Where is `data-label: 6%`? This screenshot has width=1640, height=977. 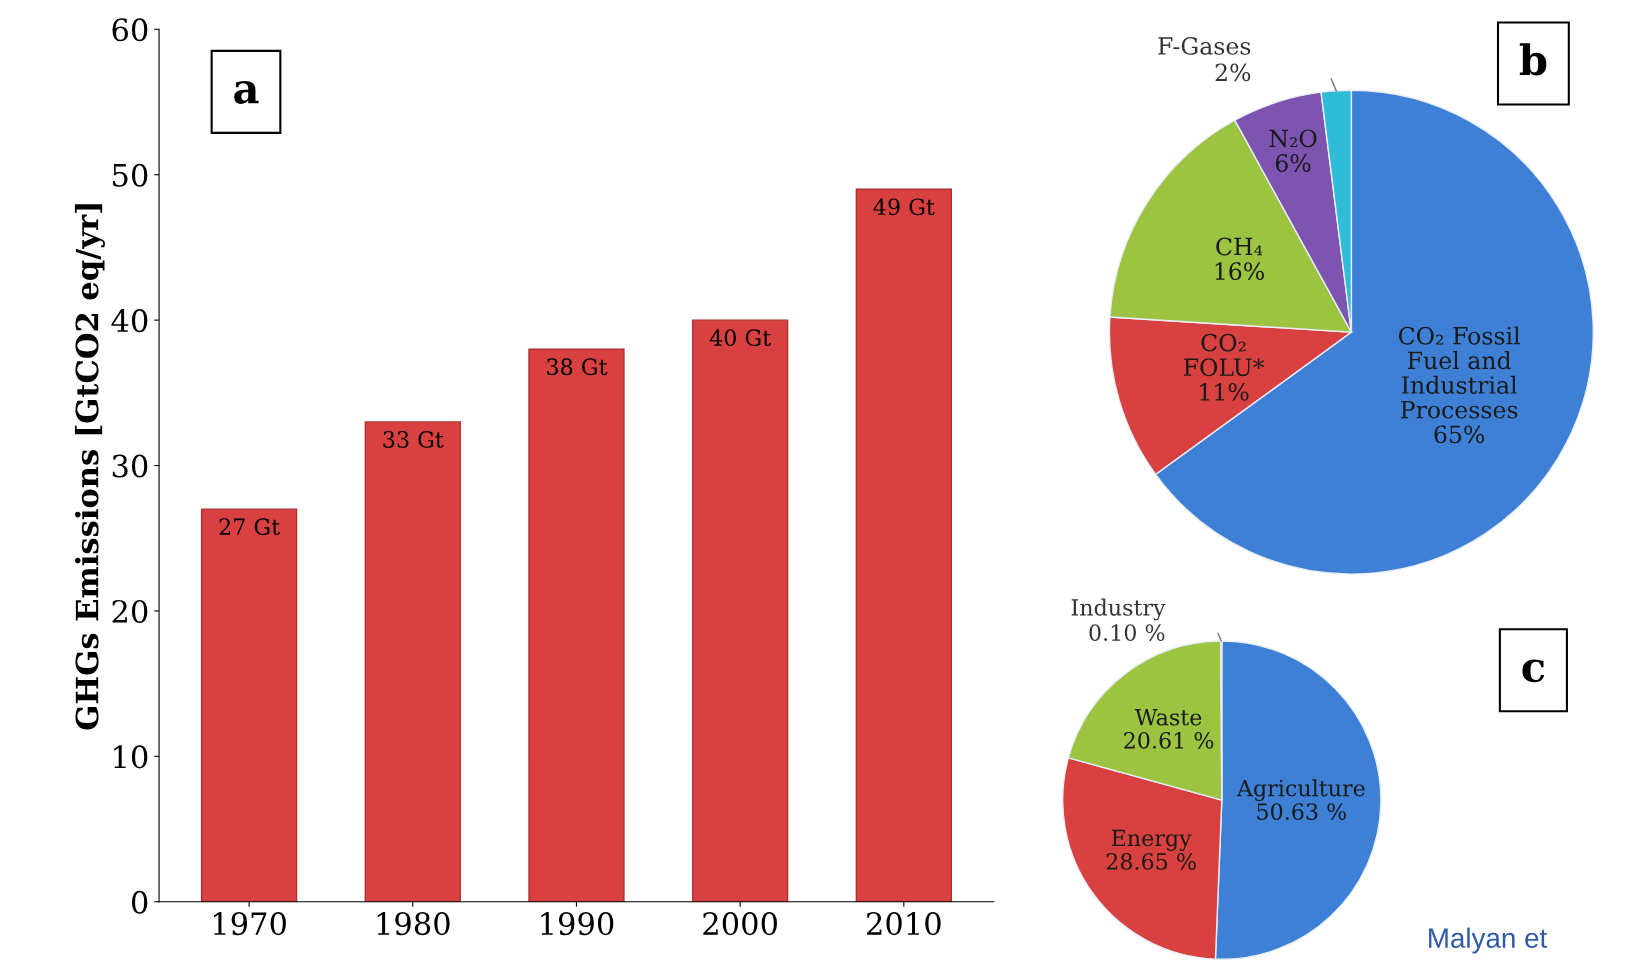
data-label: 6% is located at coordinates (1293, 163).